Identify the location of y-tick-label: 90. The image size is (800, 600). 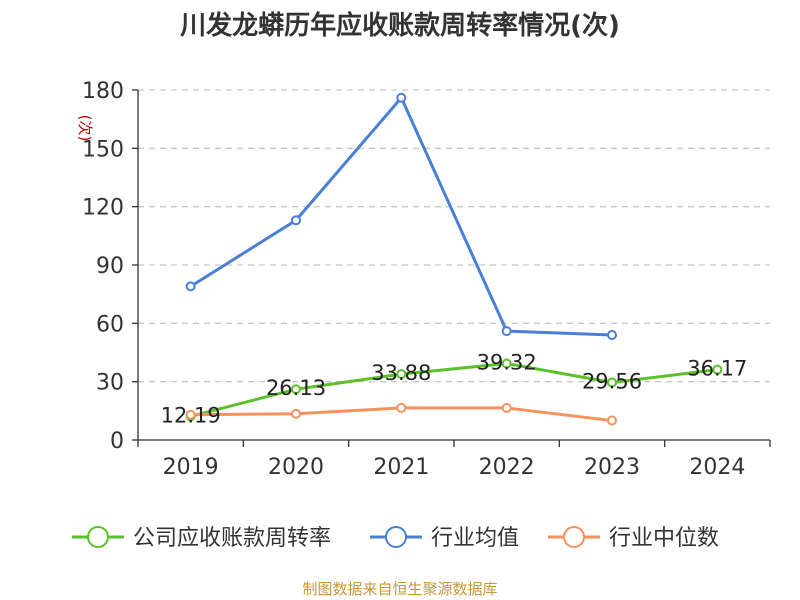
(110, 266).